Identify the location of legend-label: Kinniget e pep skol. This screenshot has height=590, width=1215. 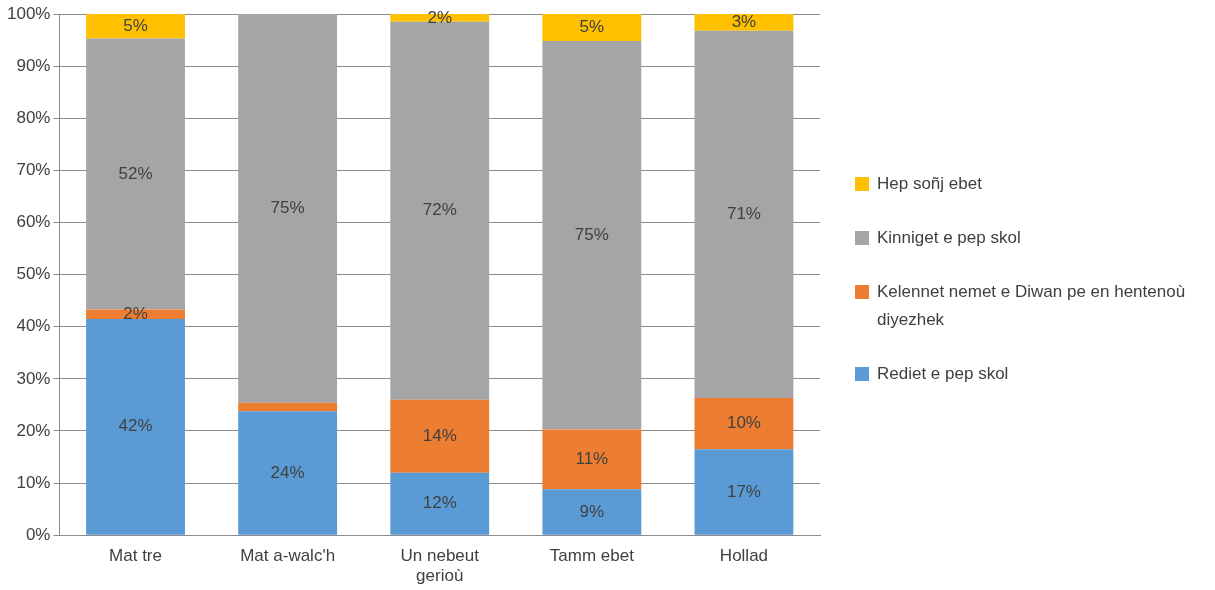
(949, 238).